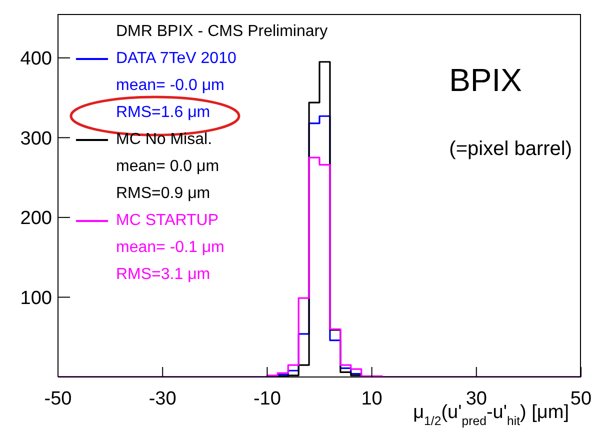  Describe the element at coordinates (58, 399) in the screenshot. I see `x-tick-label: -50` at that location.